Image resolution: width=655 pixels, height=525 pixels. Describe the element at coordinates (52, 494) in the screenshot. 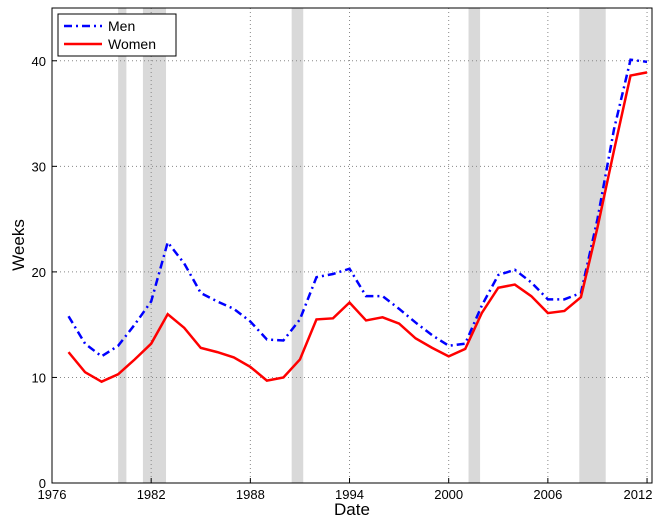

I see `x-tick-label: 1976` at that location.